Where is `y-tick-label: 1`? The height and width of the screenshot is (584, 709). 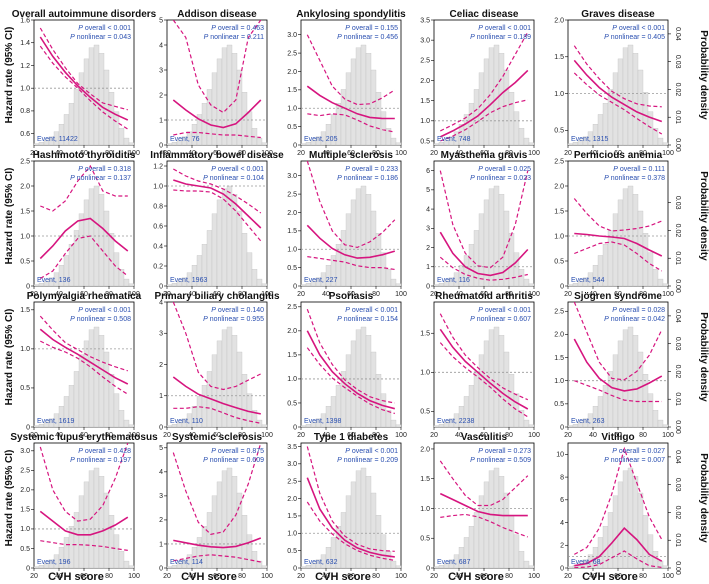 y-tick-label: 1 is located at coordinates (161, 120).